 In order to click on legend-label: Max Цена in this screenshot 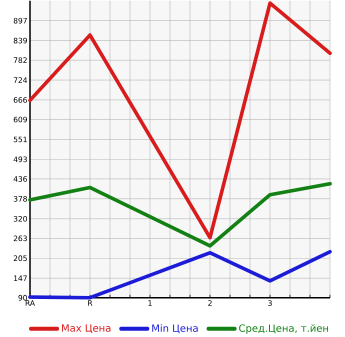, I will do `click(86, 329)`.